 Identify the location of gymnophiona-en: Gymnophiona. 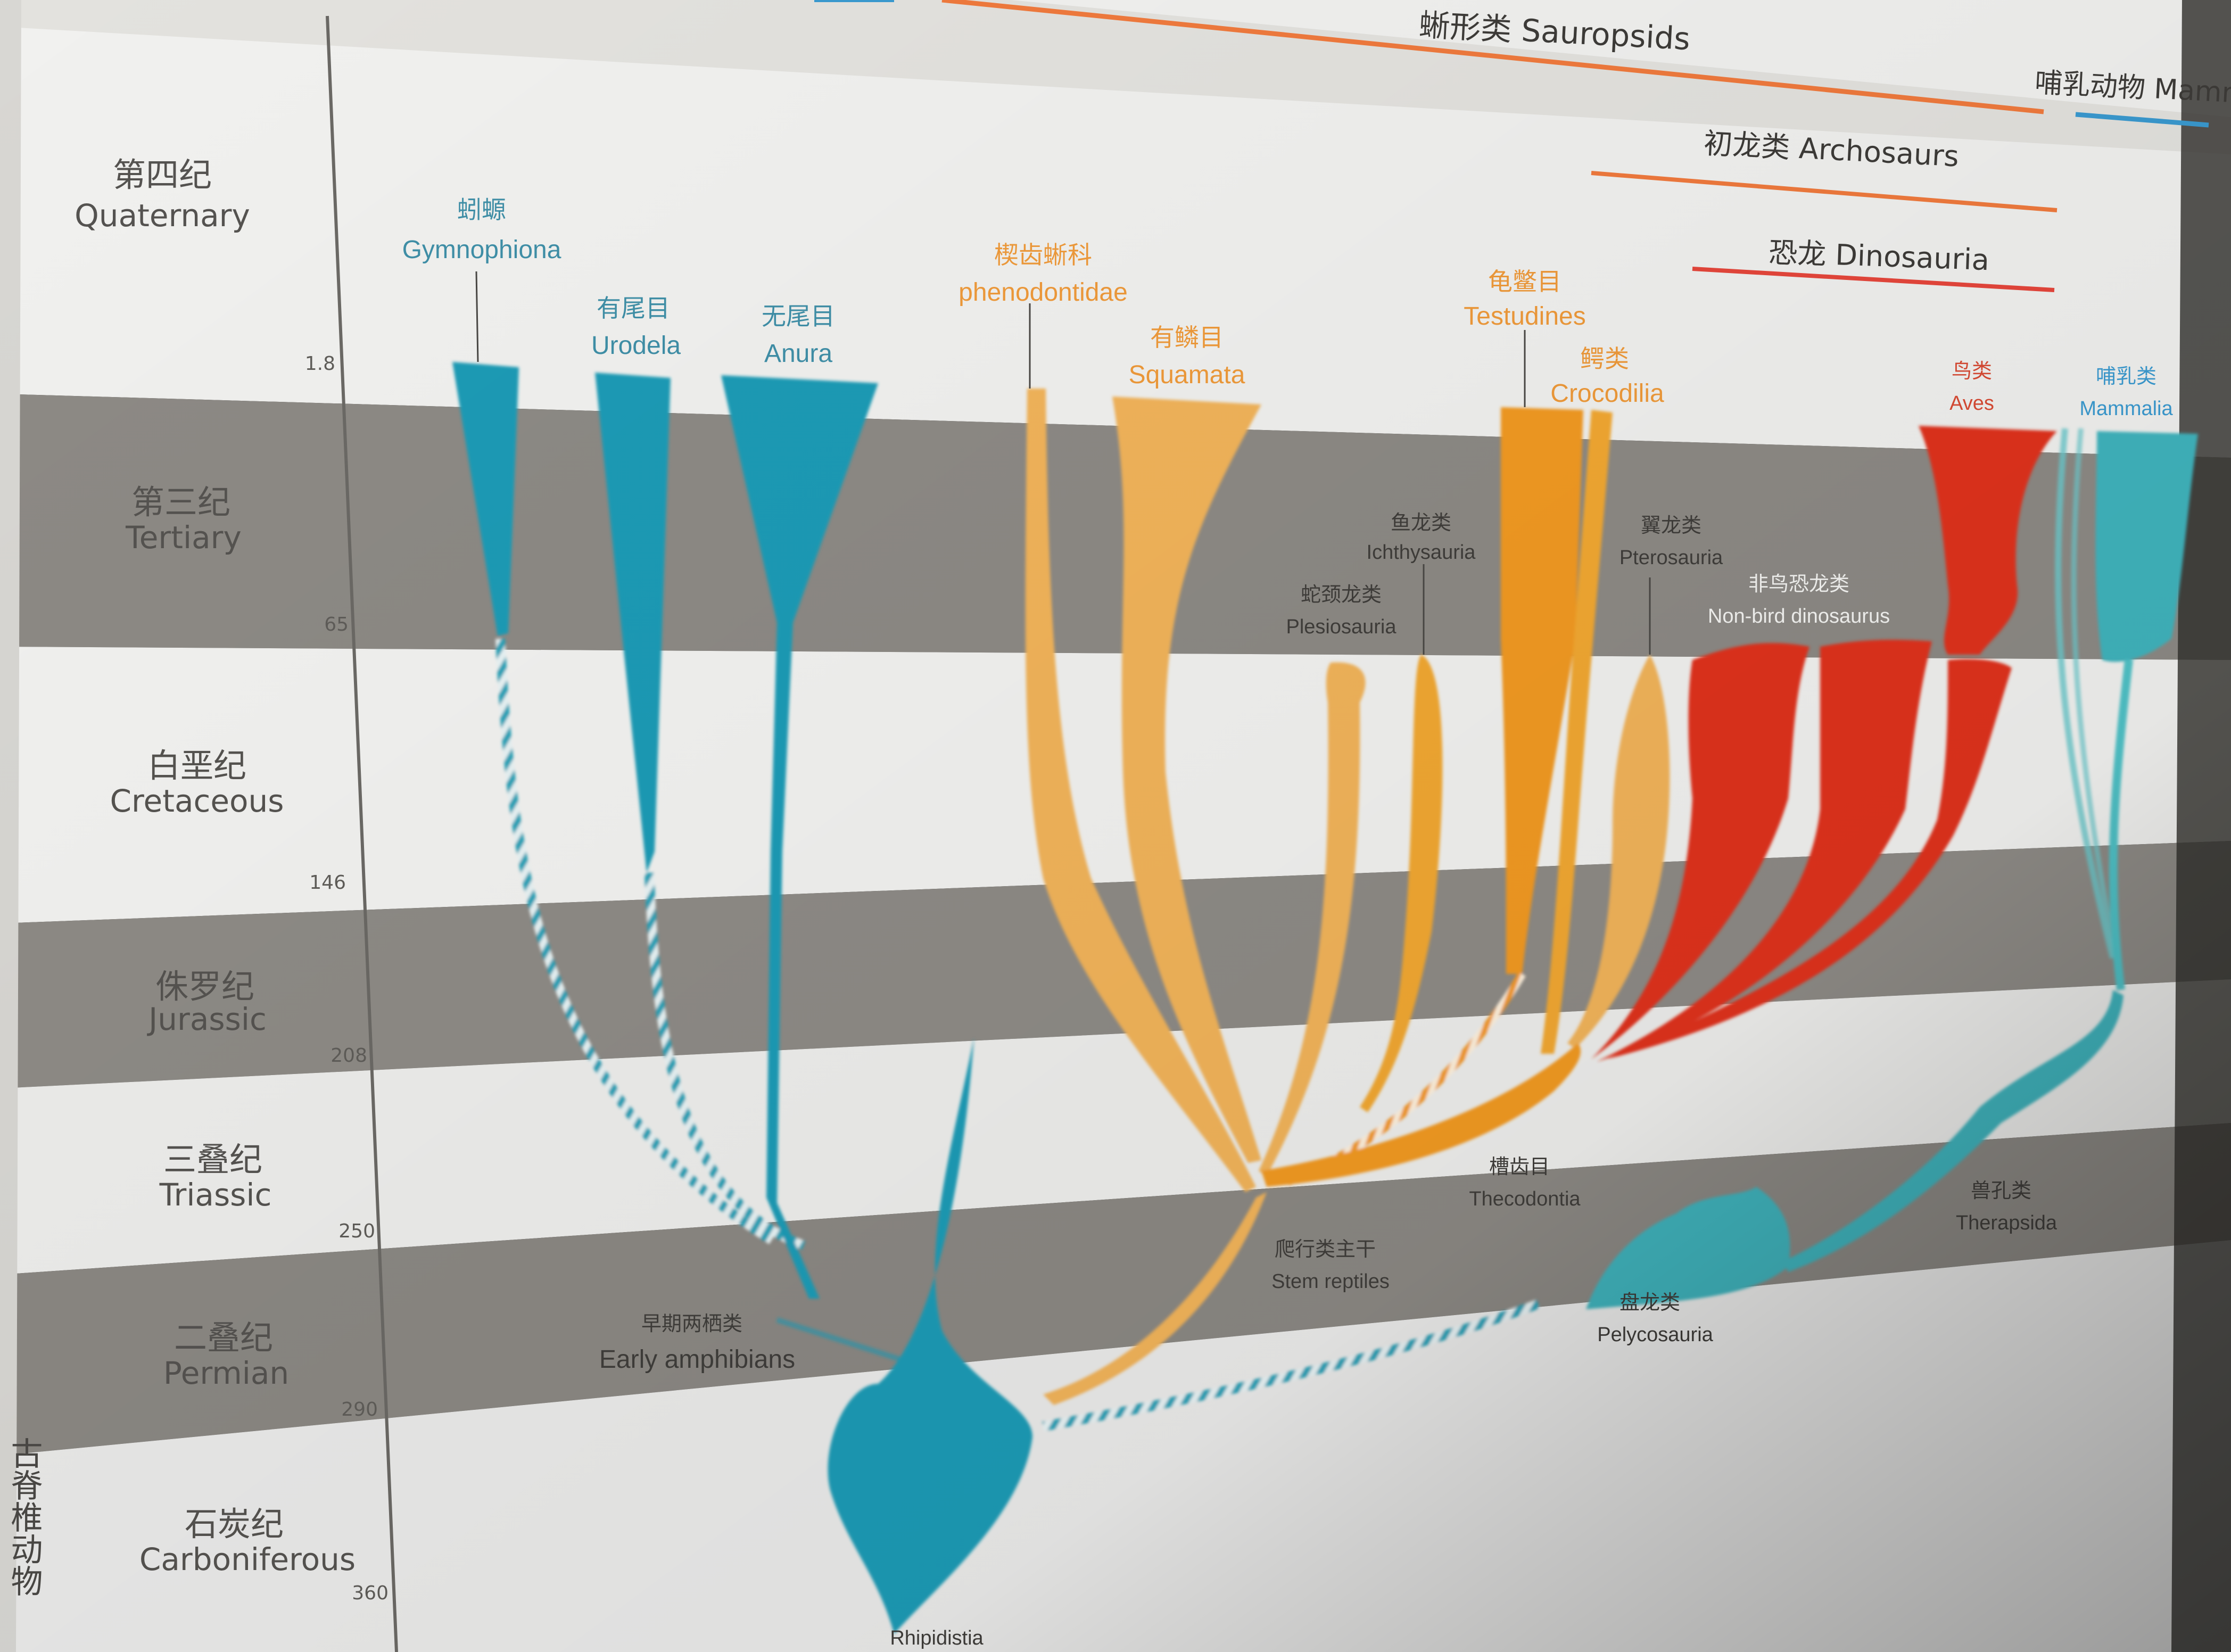
(482, 250).